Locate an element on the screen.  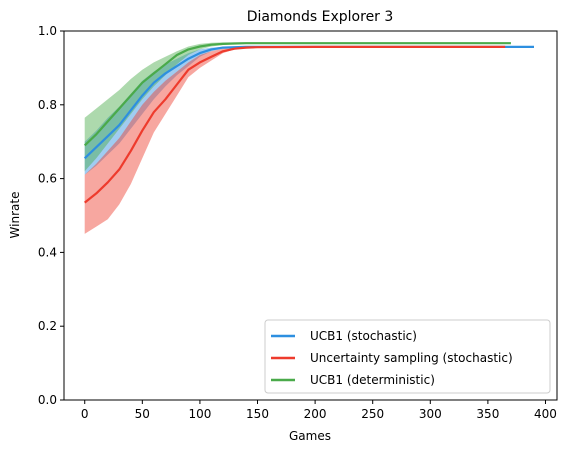
y-tick-label: 0.6 is located at coordinates (47, 179).